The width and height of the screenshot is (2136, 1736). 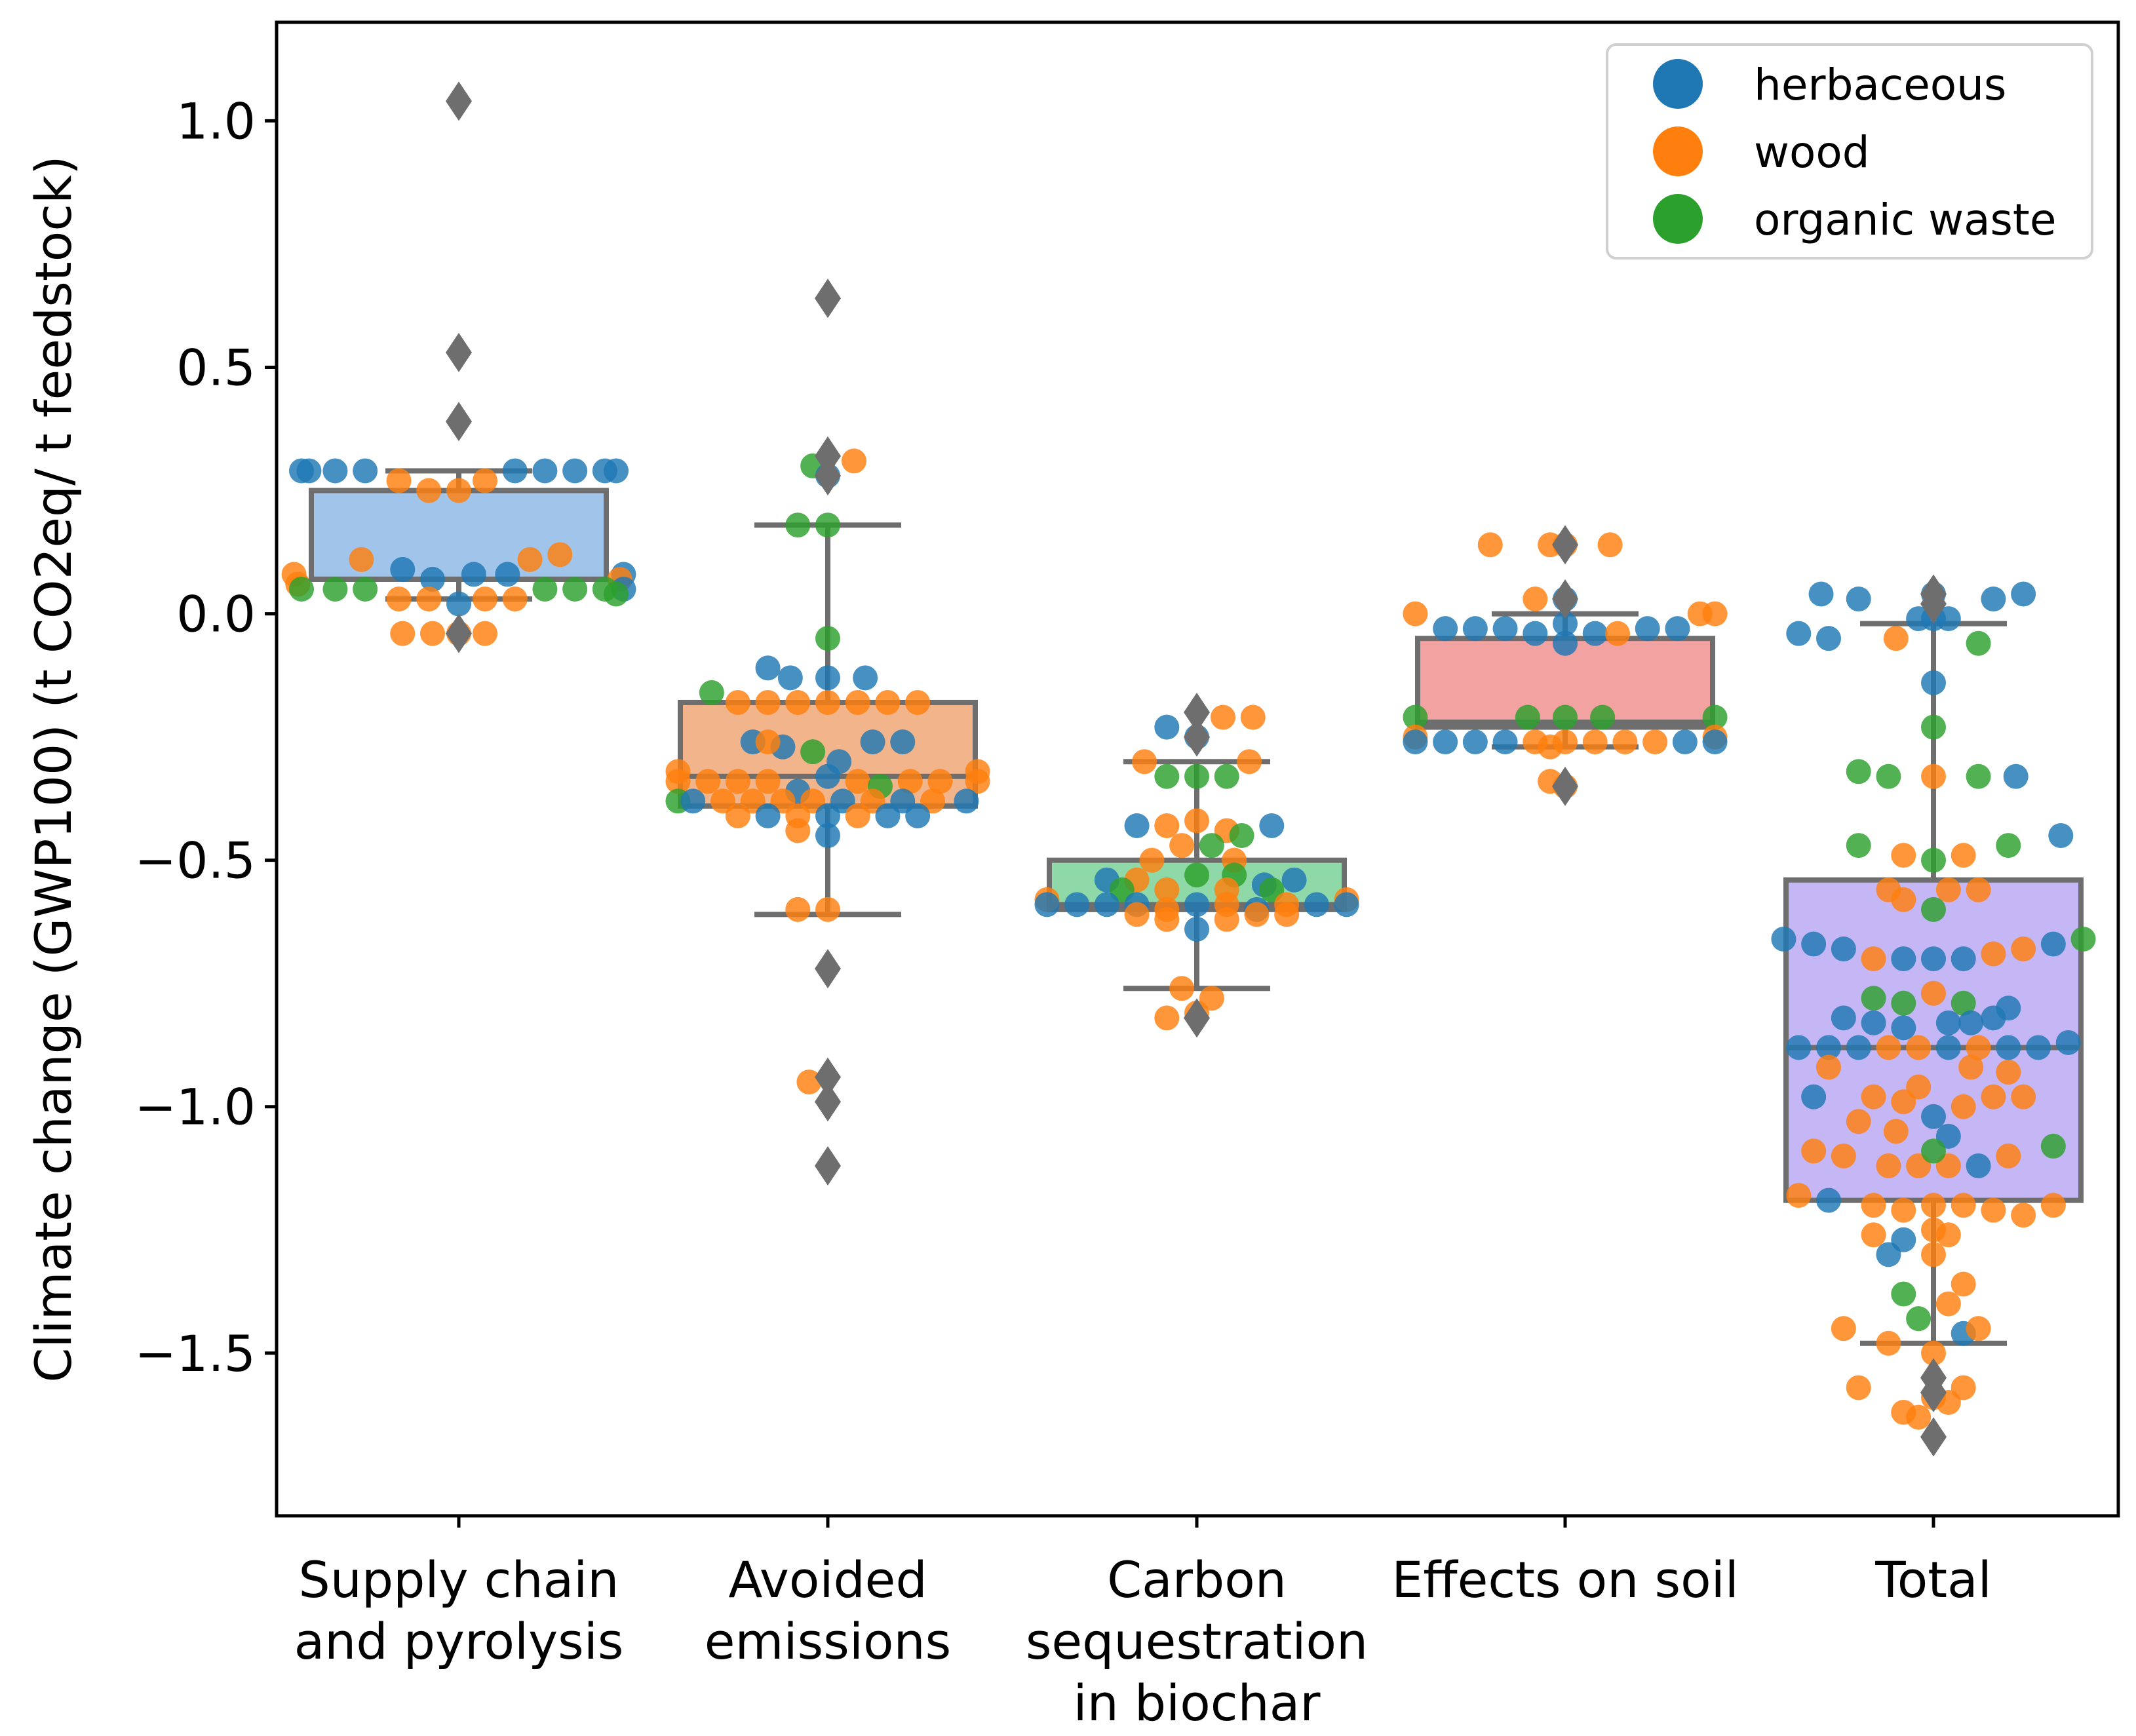 I want to click on x-tick-label-total: Total, so click(x=1933, y=1580).